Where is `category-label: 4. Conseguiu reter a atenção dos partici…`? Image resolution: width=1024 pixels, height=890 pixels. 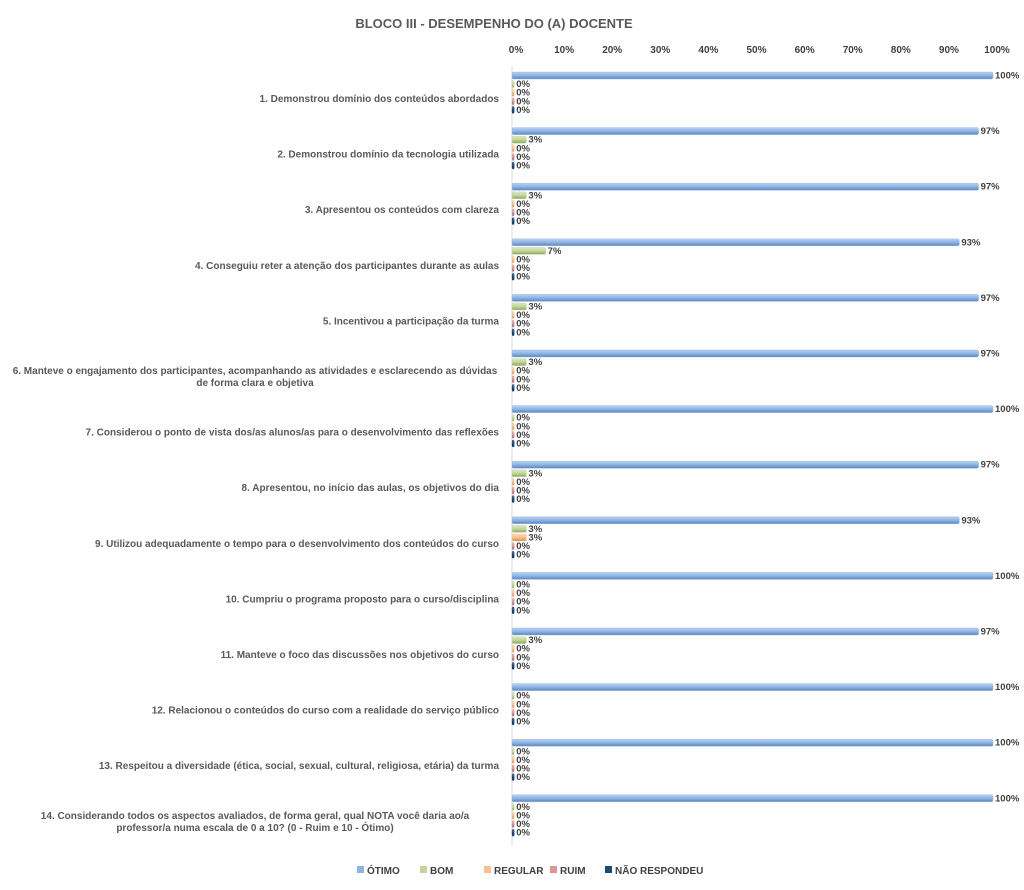
category-label: 4. Conseguiu reter a atenção dos partici… is located at coordinates (347, 266).